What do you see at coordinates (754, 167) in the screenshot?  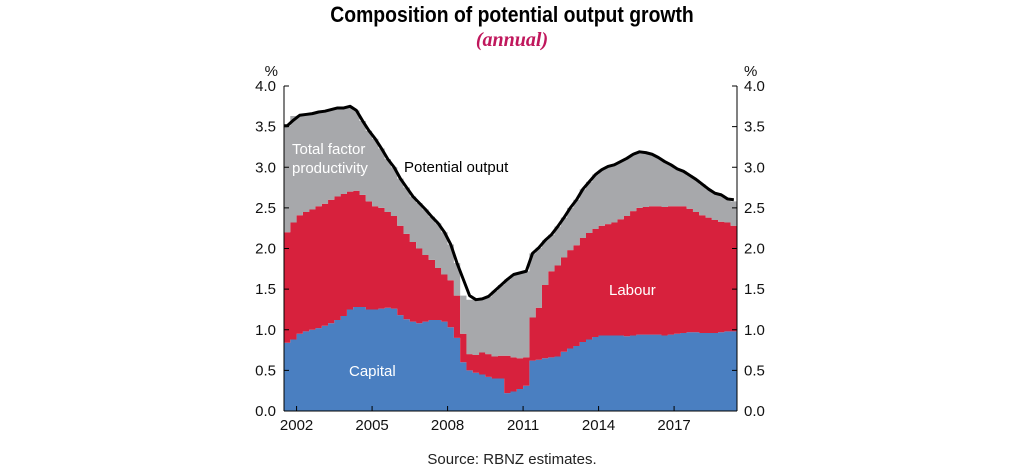 I see `right-y-tick-label: 3.0` at bounding box center [754, 167].